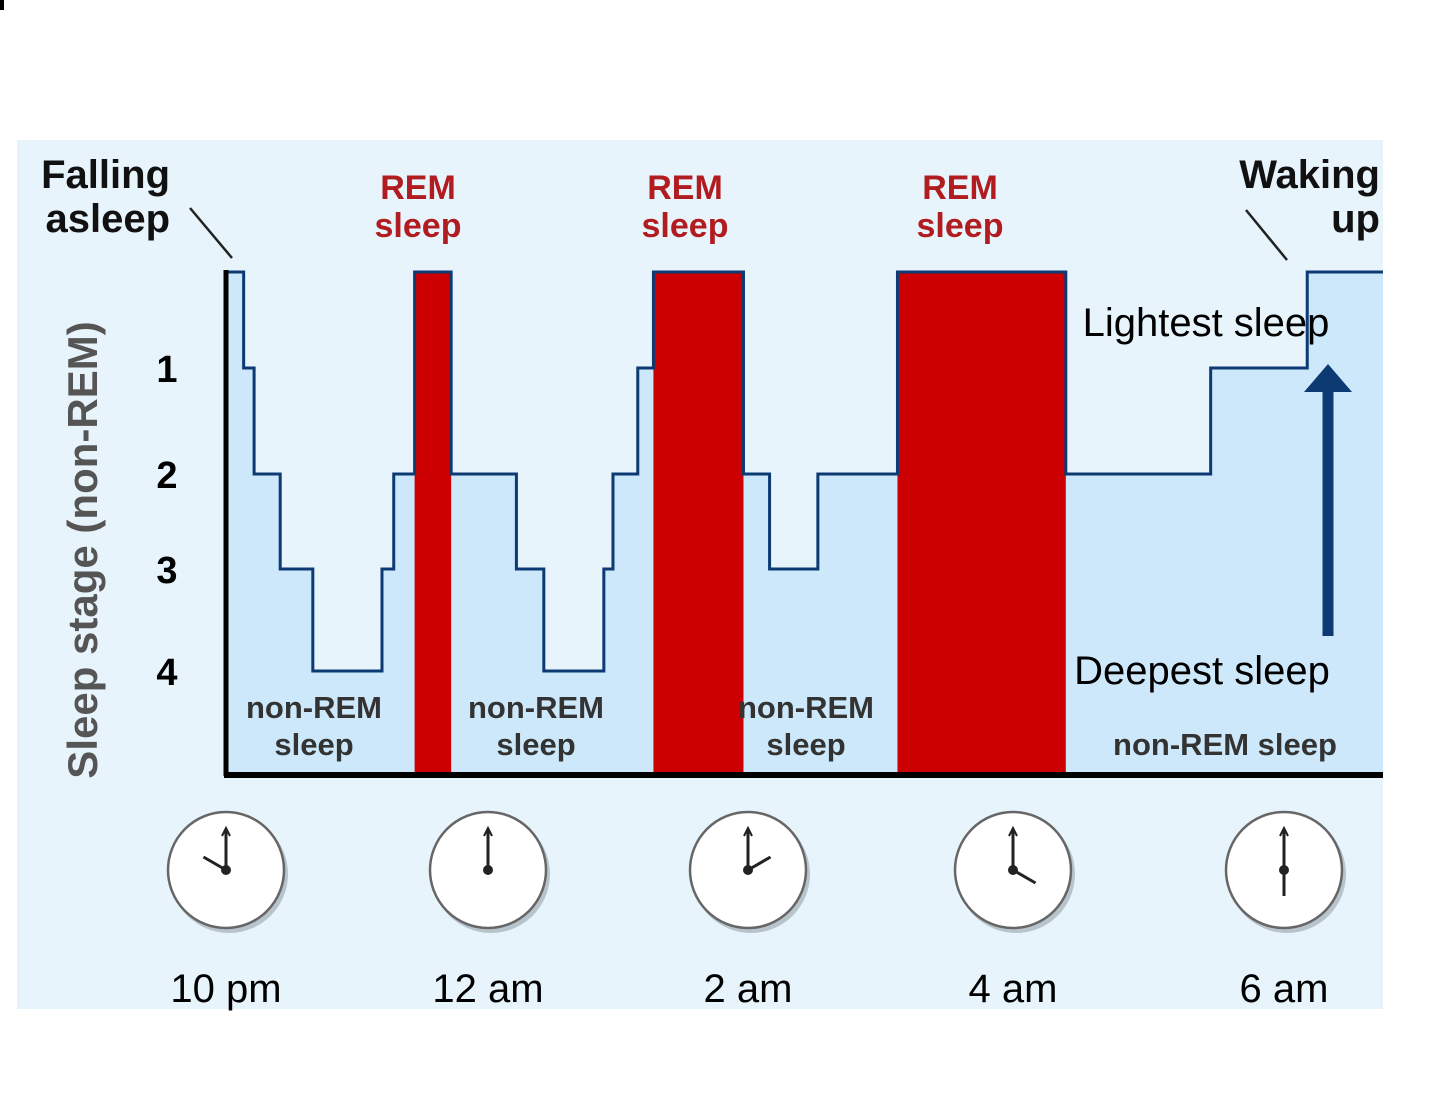  Describe the element at coordinates (1284, 989) in the screenshot. I see `x-tick-label-4: 6 am` at that location.